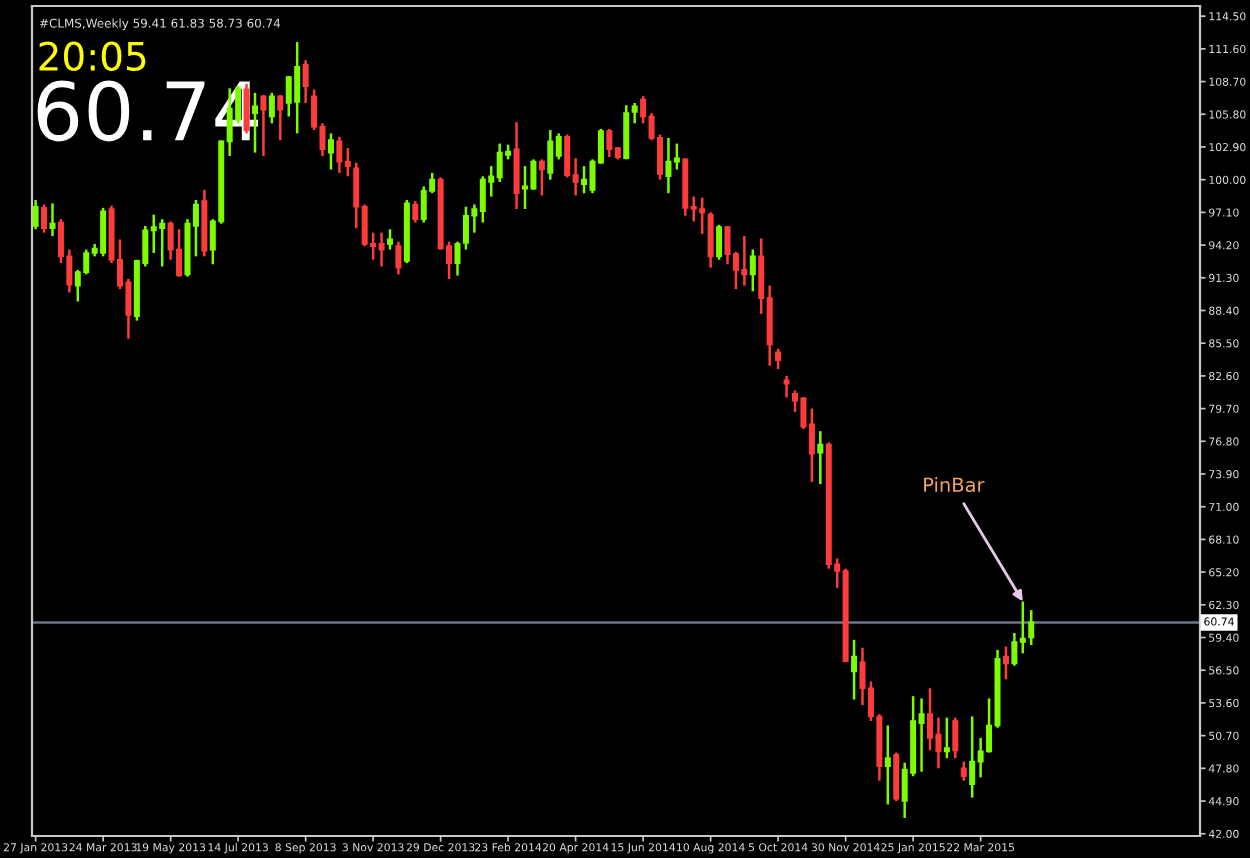 The image size is (1250, 858). Describe the element at coordinates (92, 56) in the screenshot. I see `annotation: 20:05` at that location.